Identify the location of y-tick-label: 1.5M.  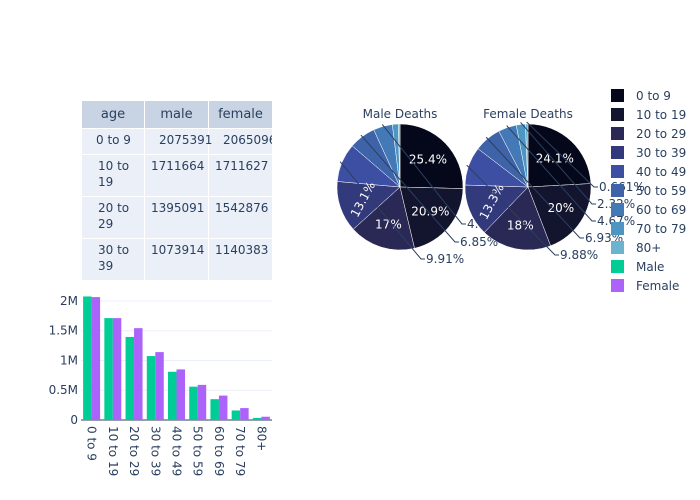
(63, 331).